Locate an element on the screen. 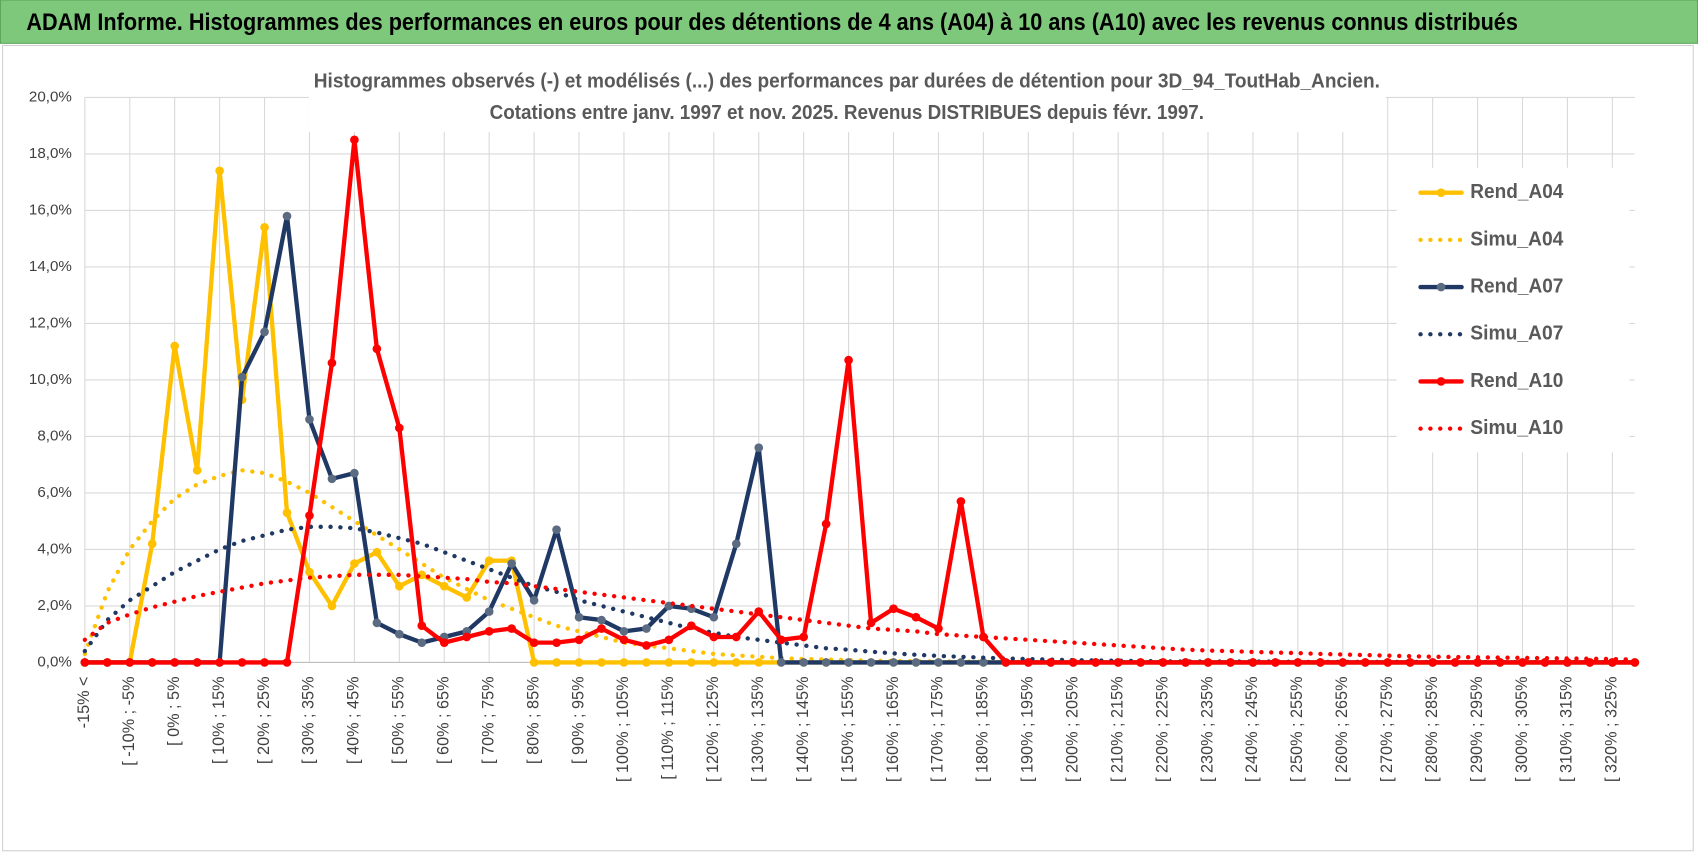 Image resolution: width=1698 pixels, height=854 pixels. legend-label: Rend_A04 is located at coordinates (1517, 191).